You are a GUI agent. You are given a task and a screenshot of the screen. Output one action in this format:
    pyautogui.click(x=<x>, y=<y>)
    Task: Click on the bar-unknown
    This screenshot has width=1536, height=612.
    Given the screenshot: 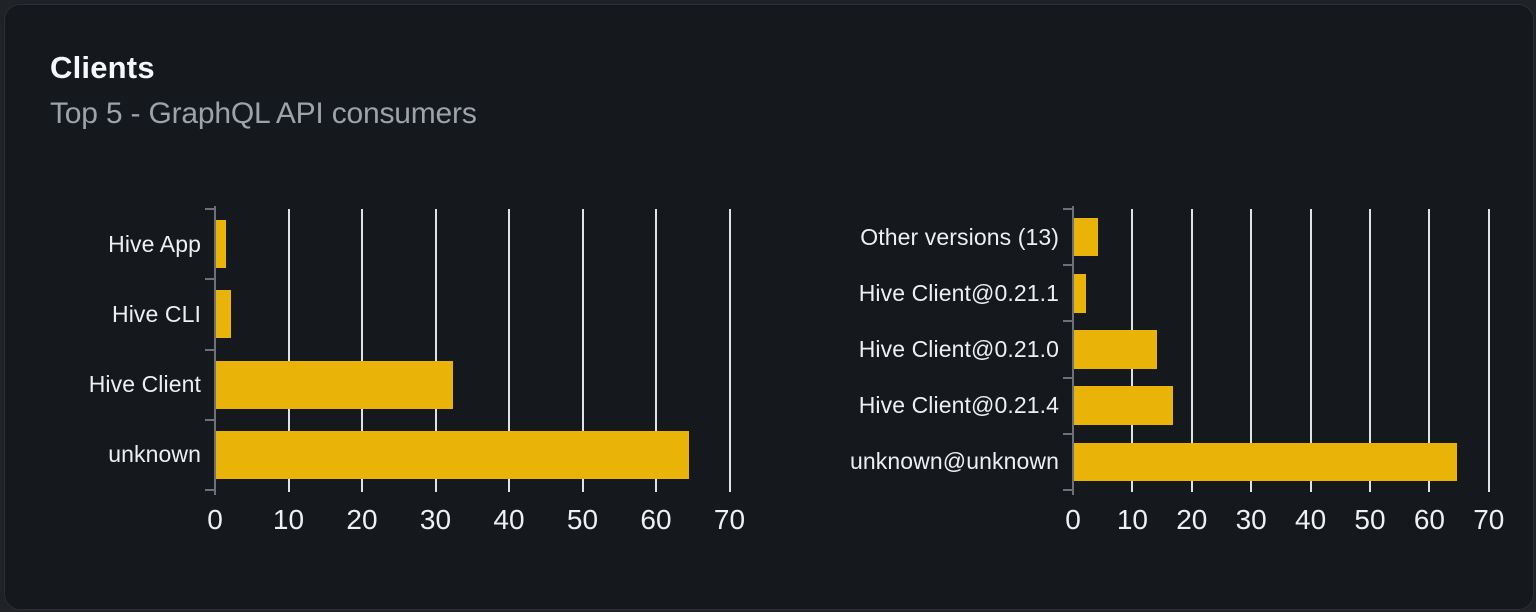 What is the action you would take?
    pyautogui.click(x=453, y=454)
    